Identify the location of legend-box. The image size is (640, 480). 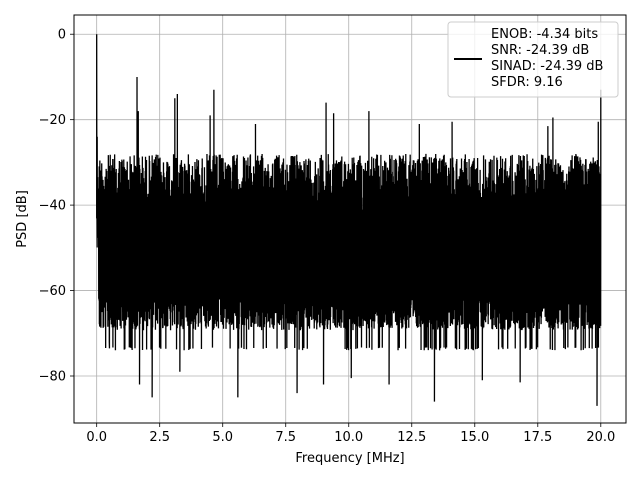
(533, 59).